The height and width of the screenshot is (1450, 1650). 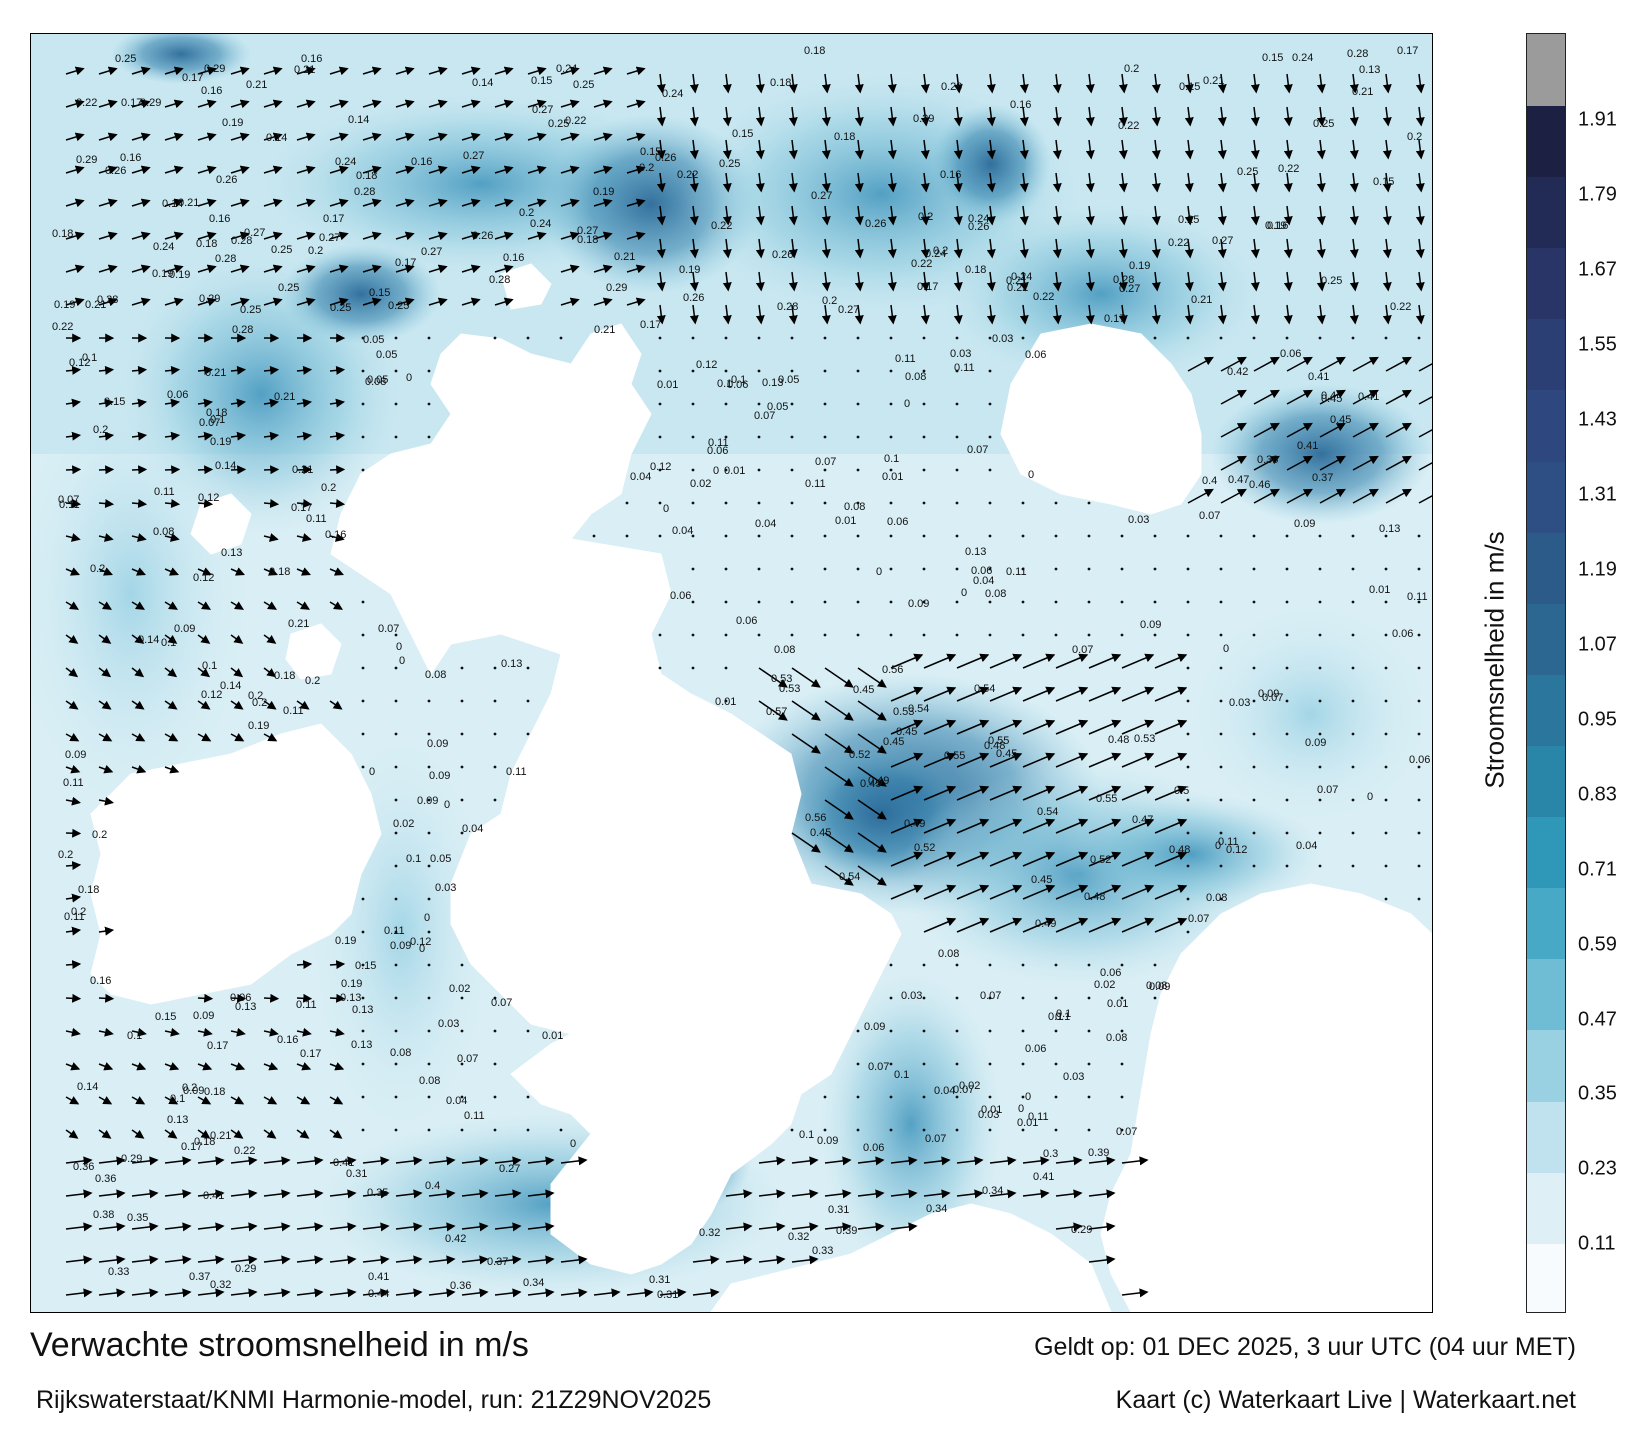 What do you see at coordinates (1181, 791) in the screenshot?
I see `speed-value-label: 0.5` at bounding box center [1181, 791].